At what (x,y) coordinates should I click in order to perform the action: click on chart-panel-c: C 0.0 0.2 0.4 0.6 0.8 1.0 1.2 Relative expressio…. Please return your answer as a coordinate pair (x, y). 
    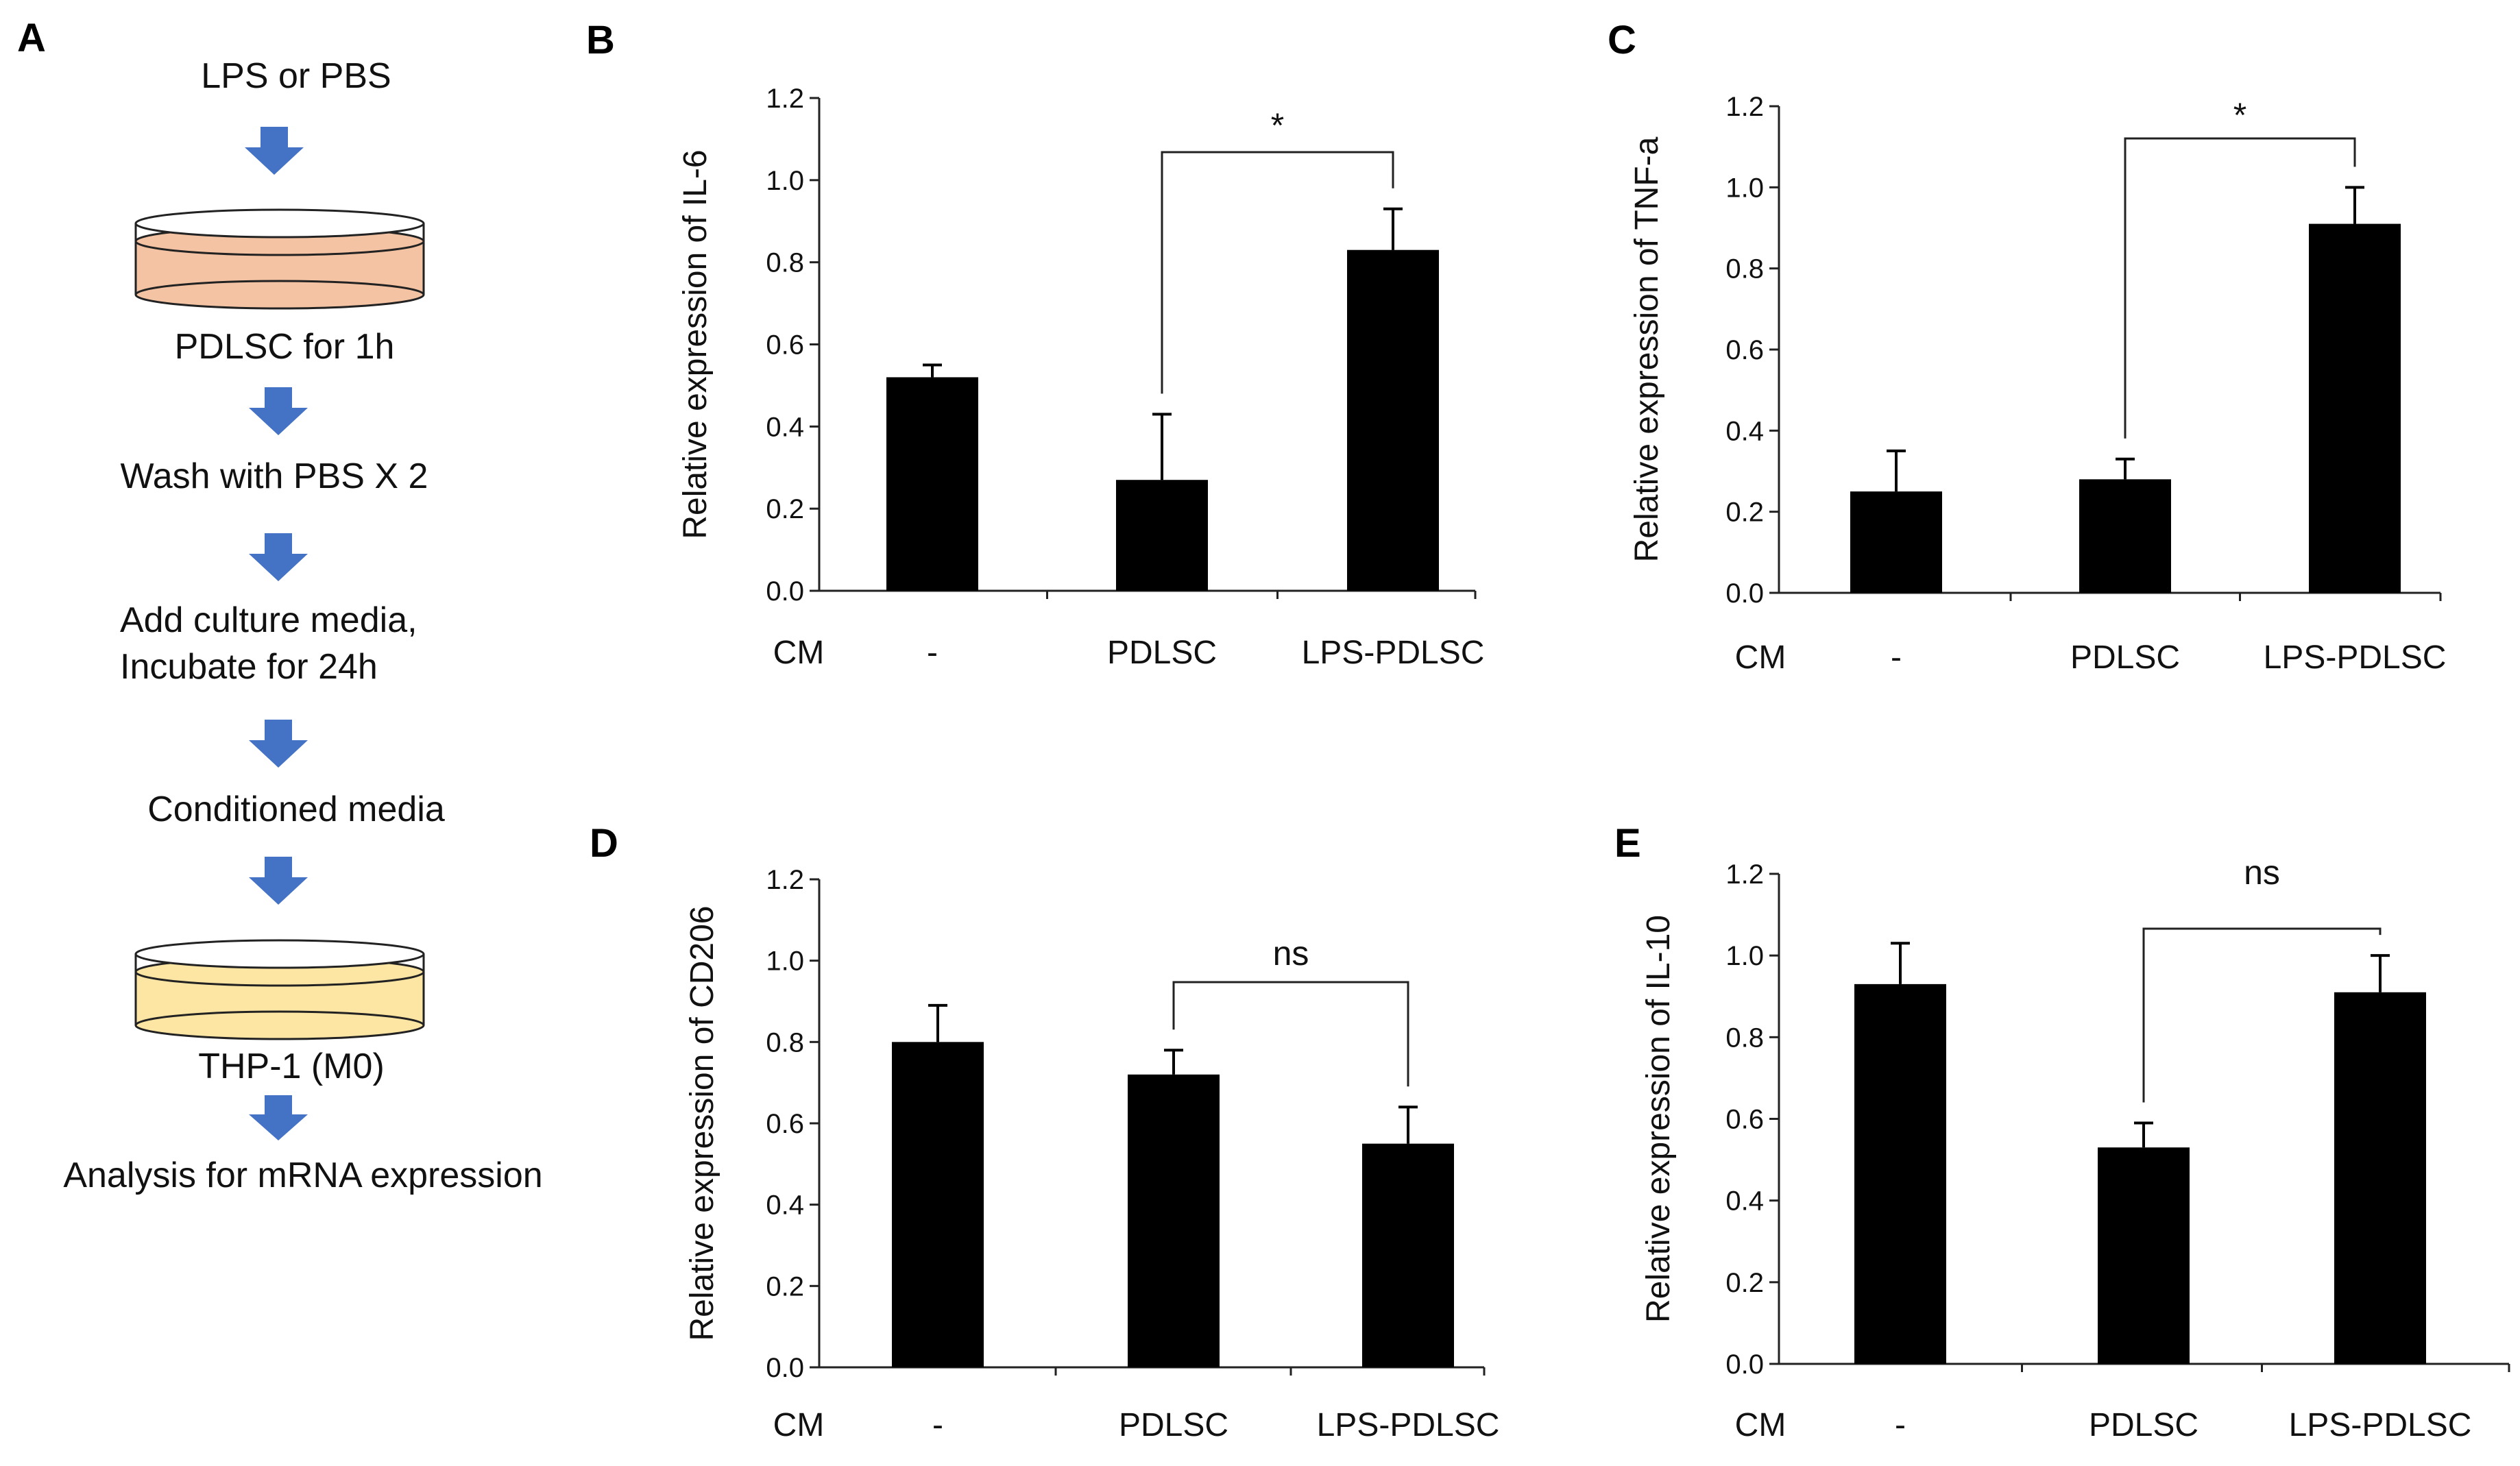
    Looking at the image, I should click on (2027, 347).